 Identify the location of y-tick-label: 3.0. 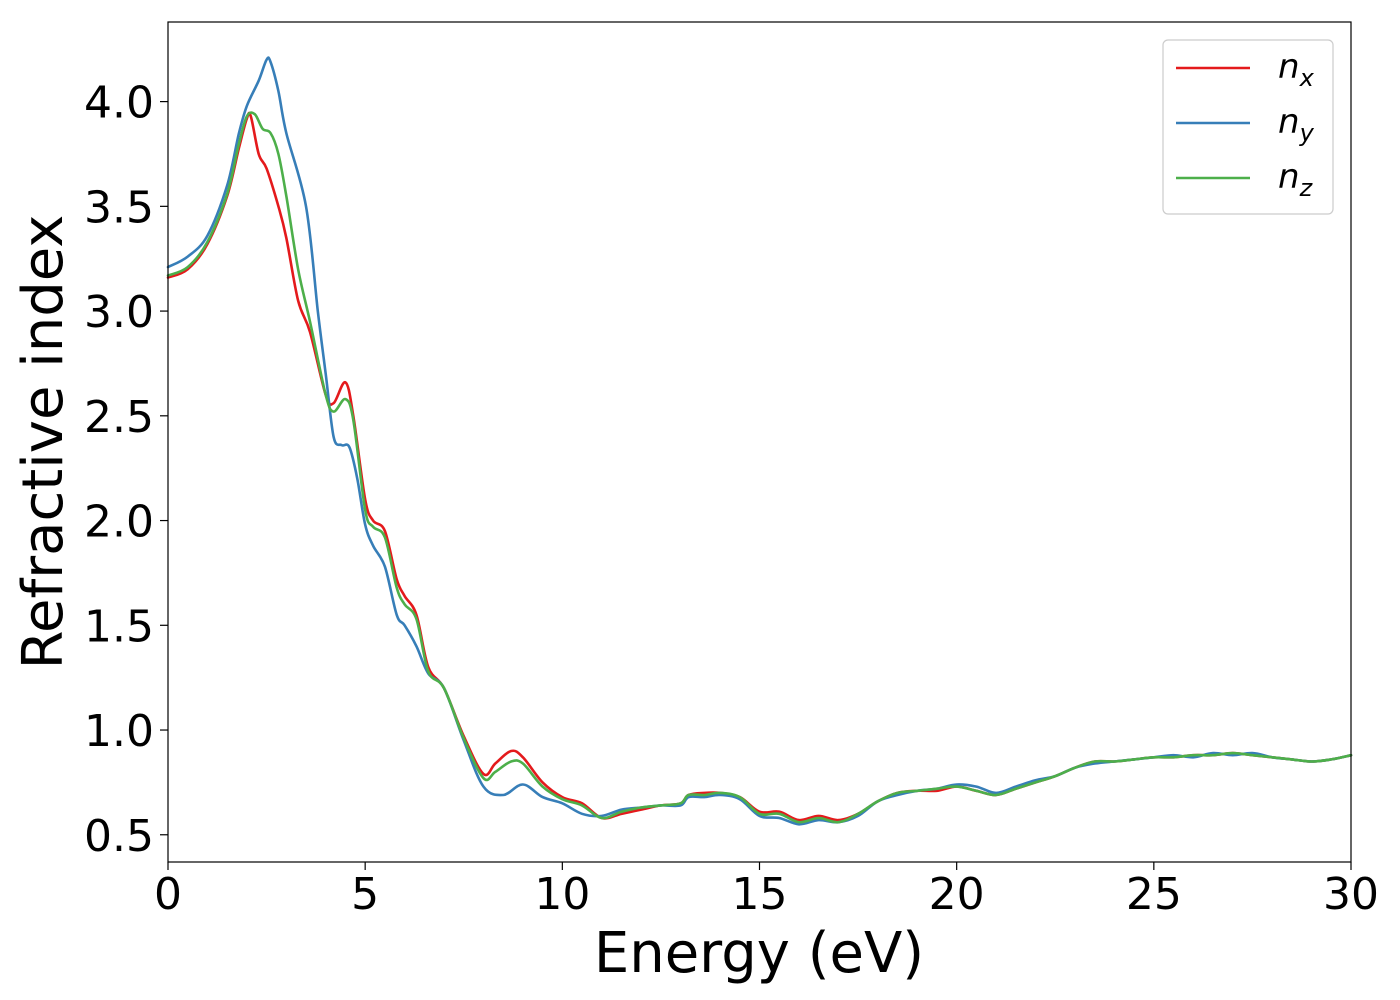
(119, 312).